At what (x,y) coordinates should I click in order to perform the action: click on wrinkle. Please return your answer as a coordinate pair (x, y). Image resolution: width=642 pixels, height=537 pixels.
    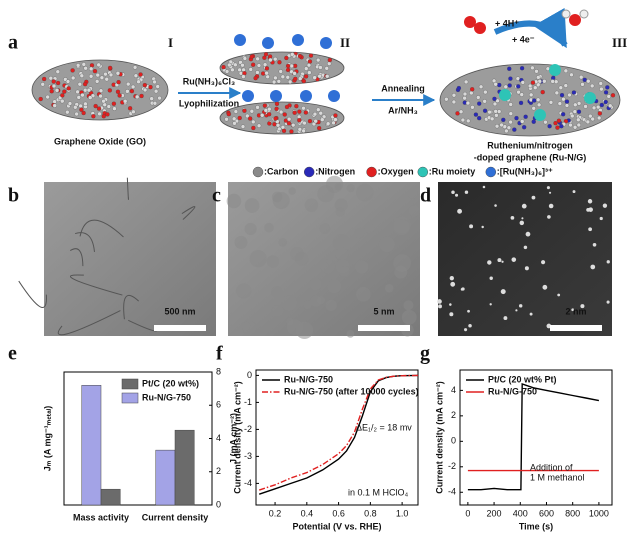
    Looking at the image, I should click on (96, 285).